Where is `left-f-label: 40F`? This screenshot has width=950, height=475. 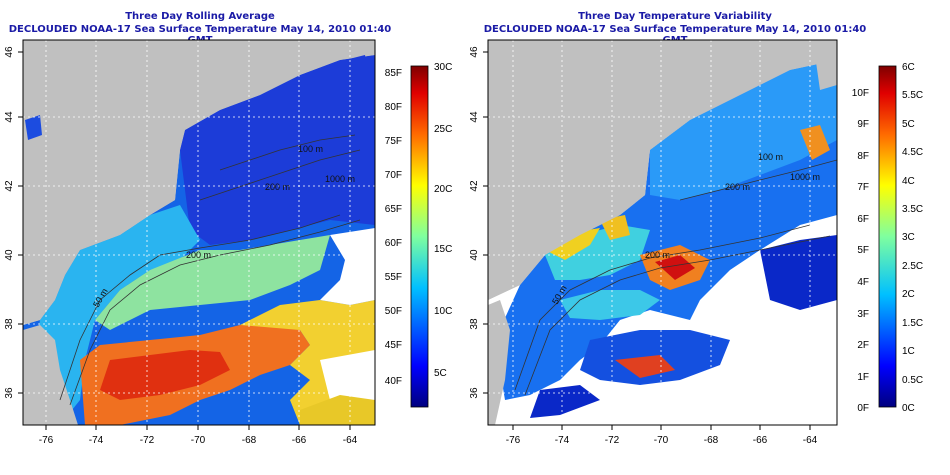 left-f-label: 40F is located at coordinates (393, 381).